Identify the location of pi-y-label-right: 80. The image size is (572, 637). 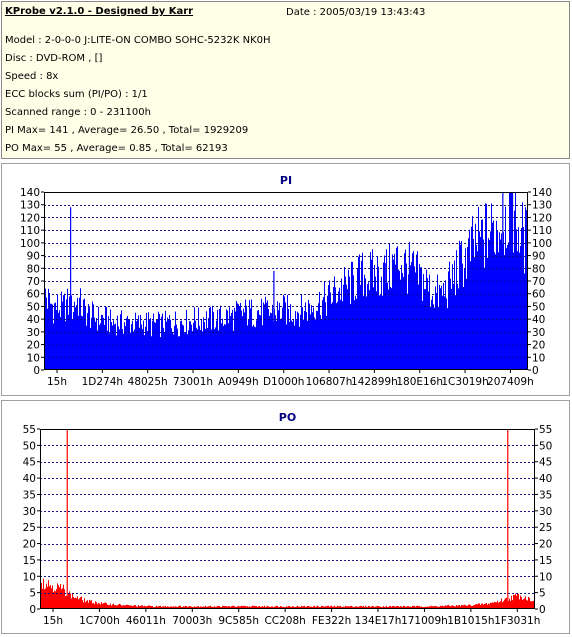
(538, 269).